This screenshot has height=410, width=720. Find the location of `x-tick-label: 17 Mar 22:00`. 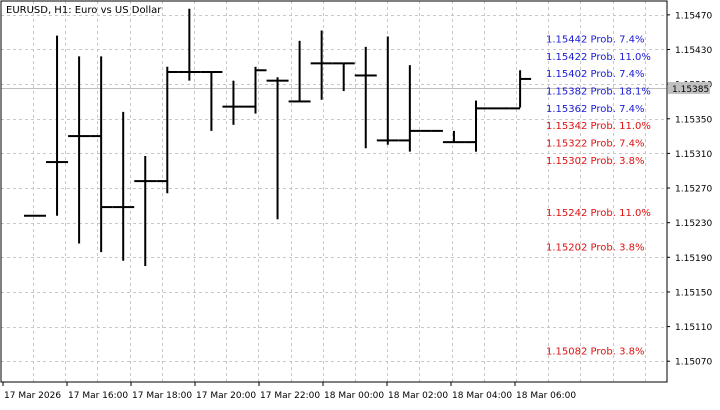

x-tick-label: 17 Mar 22:00 is located at coordinates (290, 396).